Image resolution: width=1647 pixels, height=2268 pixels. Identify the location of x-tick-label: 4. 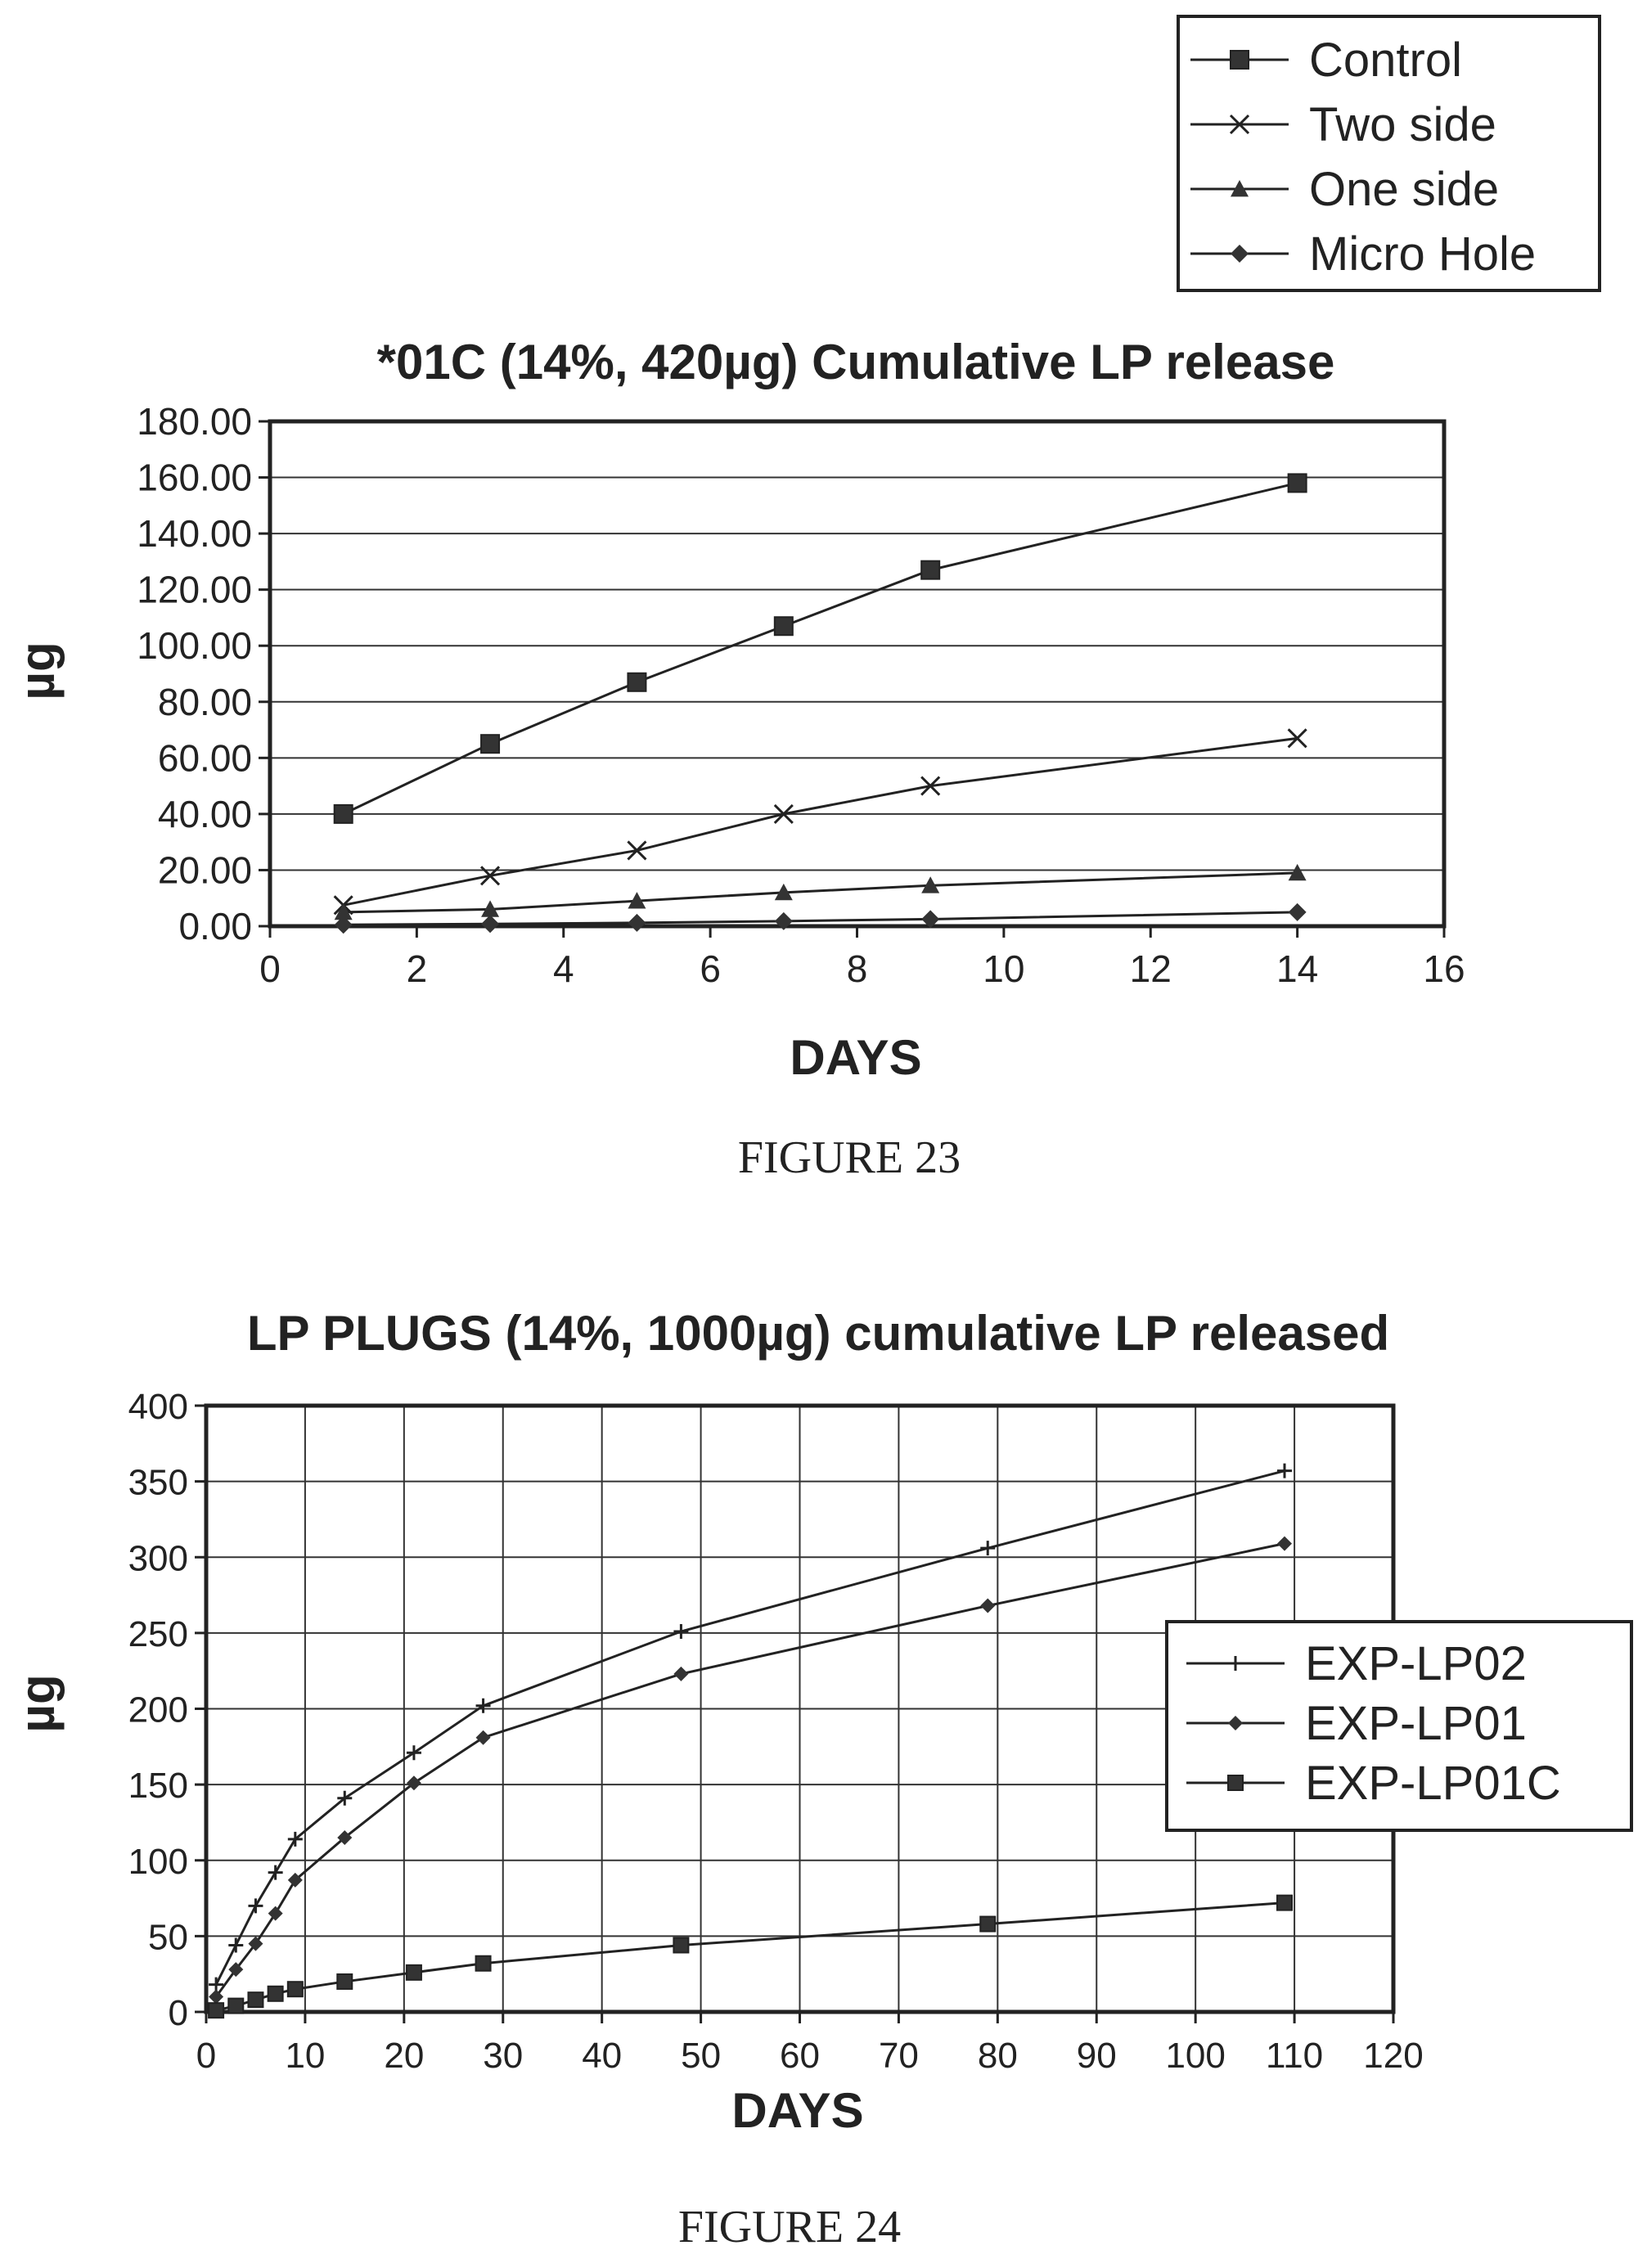
(564, 969).